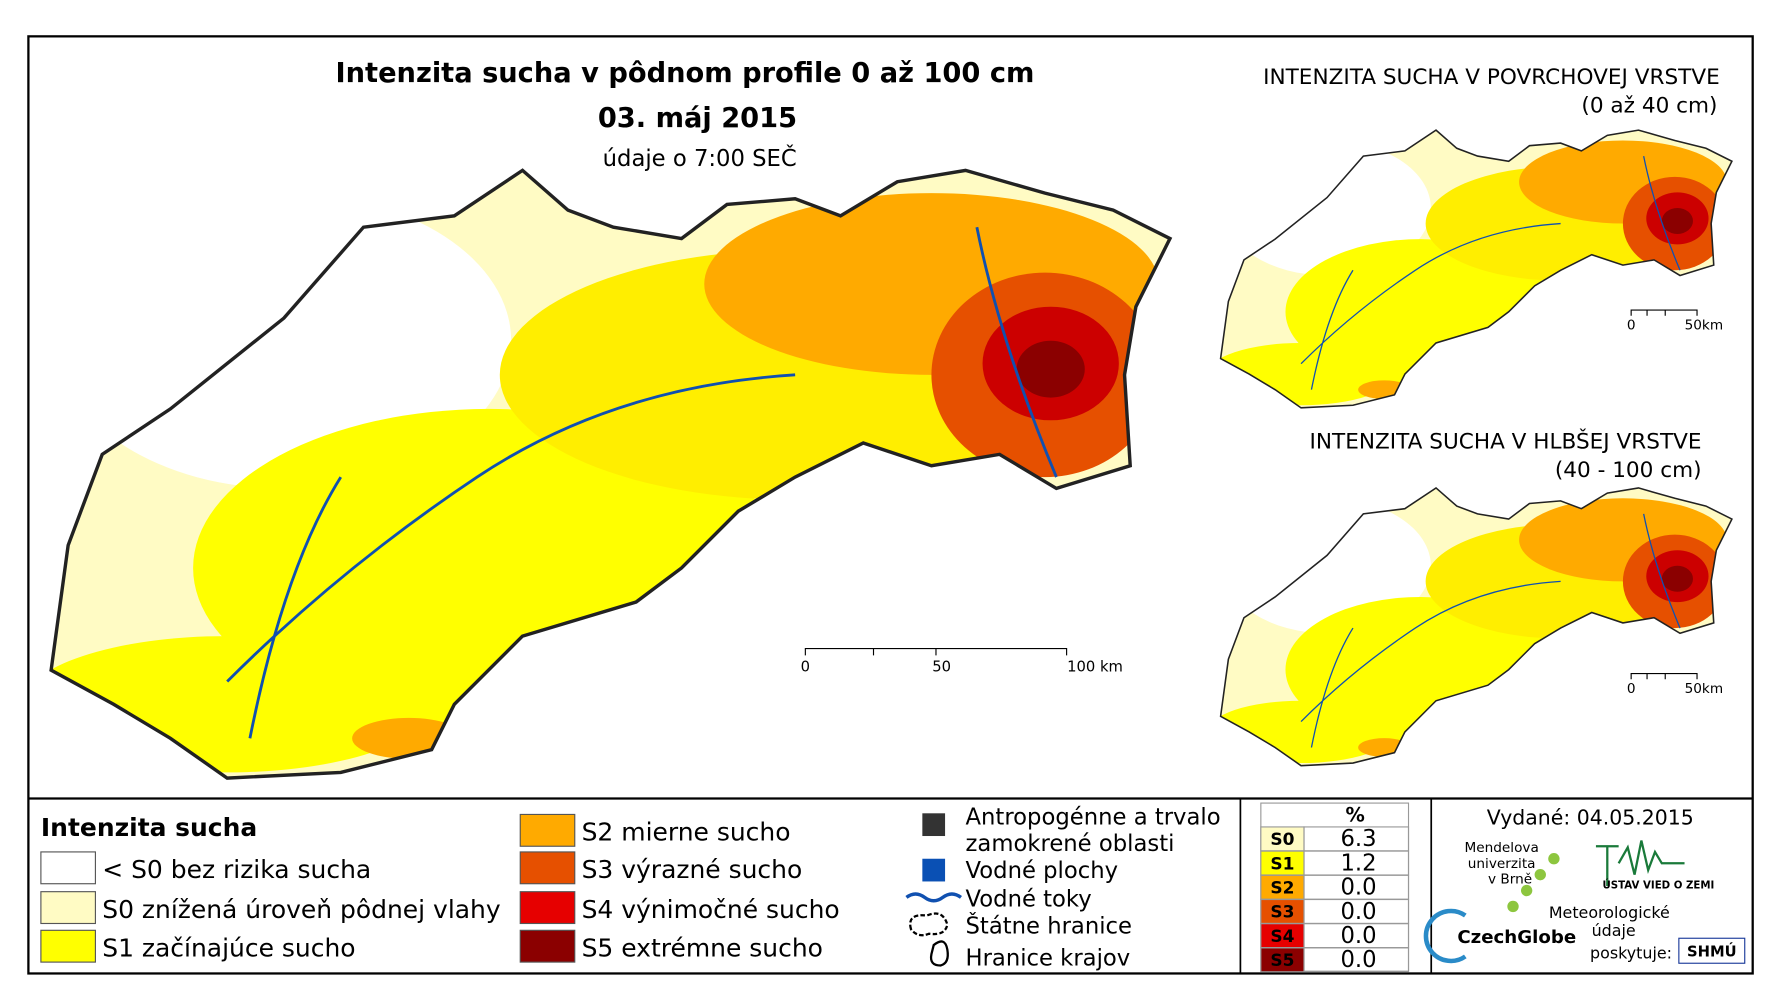 The width and height of the screenshot is (1772, 1003). What do you see at coordinates (149, 827) in the screenshot?
I see `legend-title: Intenzita sucha` at bounding box center [149, 827].